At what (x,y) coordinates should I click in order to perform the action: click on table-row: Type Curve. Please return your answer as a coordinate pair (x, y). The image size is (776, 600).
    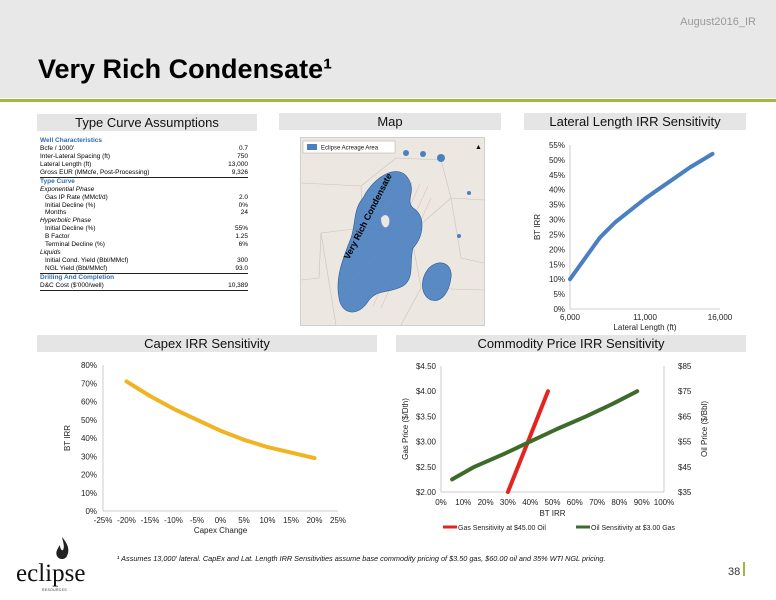
    Looking at the image, I should click on (144, 182).